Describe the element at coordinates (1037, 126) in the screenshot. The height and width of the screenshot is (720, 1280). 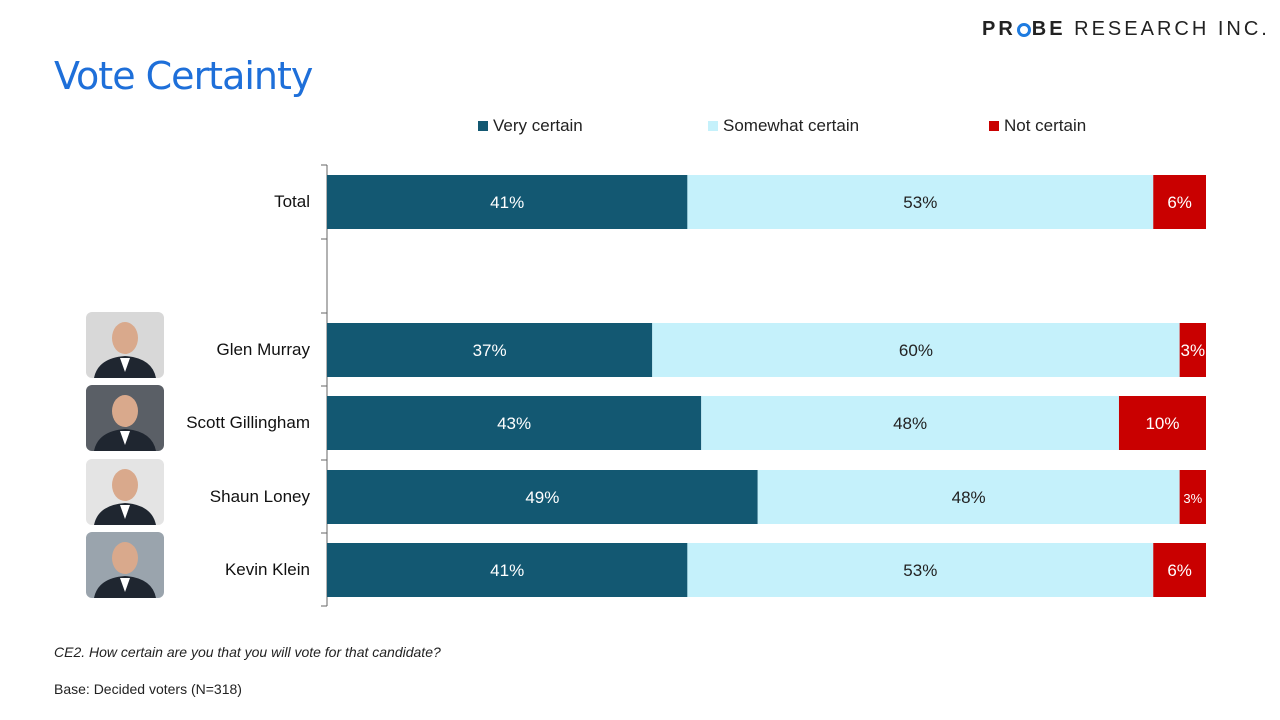
I see `legend-not-certain: Not certain` at that location.